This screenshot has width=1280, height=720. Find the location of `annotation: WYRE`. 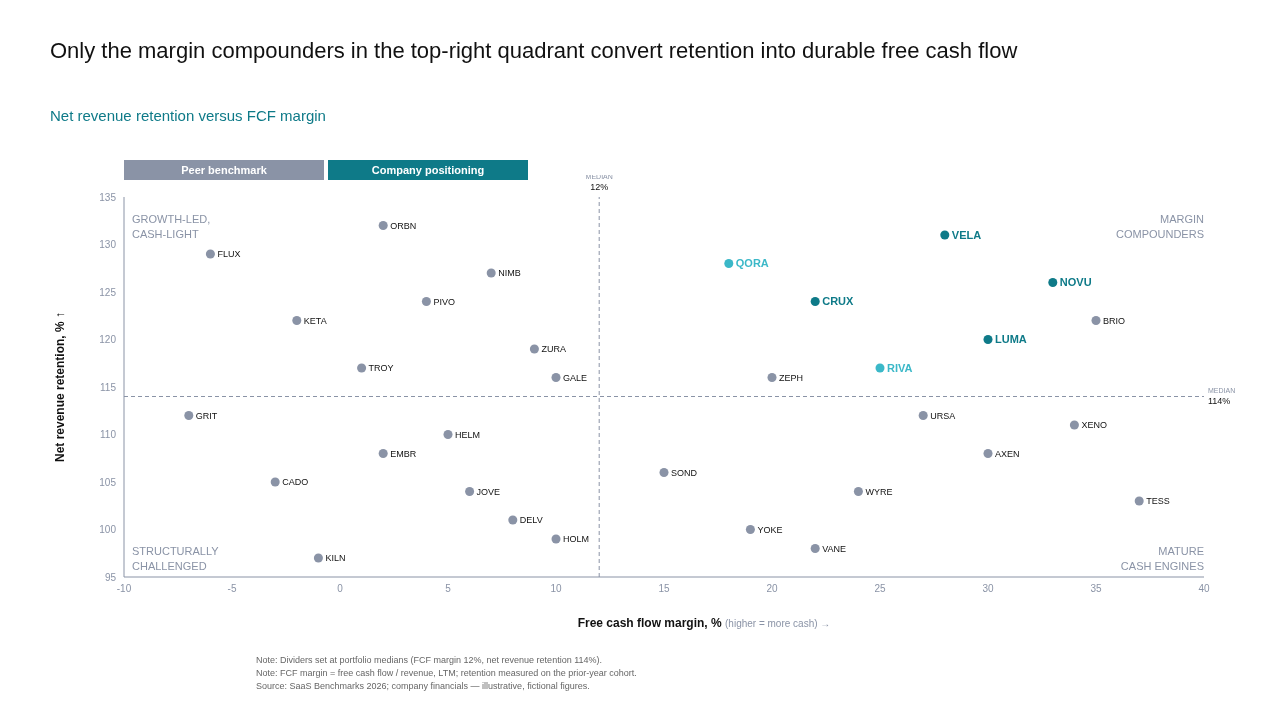

annotation: WYRE is located at coordinates (879, 491).